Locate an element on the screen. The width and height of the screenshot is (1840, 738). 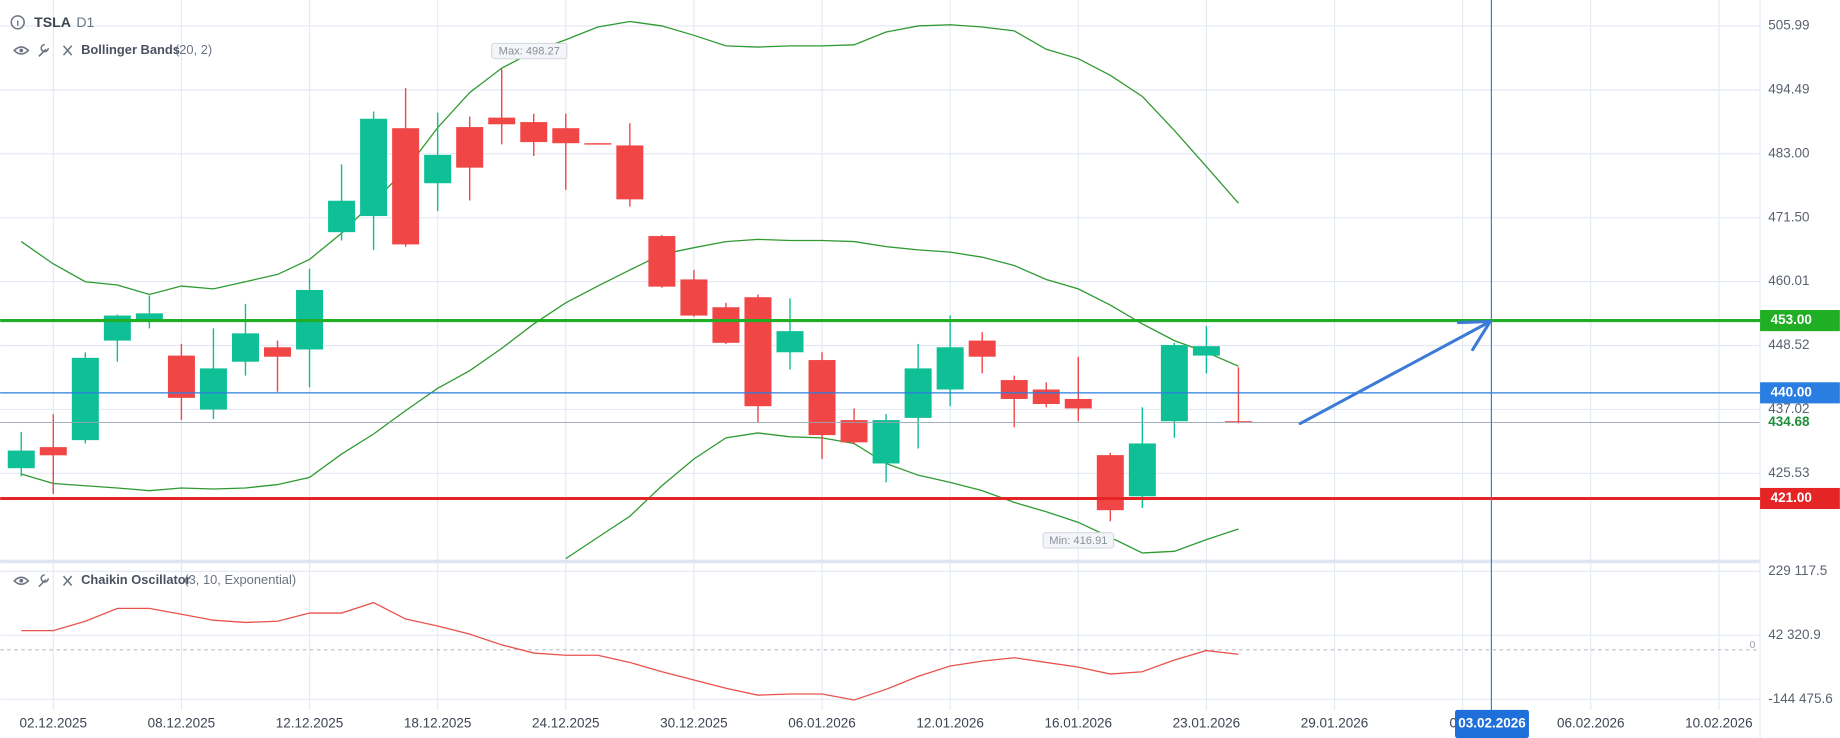
level-label: 421.00 is located at coordinates (1791, 497).